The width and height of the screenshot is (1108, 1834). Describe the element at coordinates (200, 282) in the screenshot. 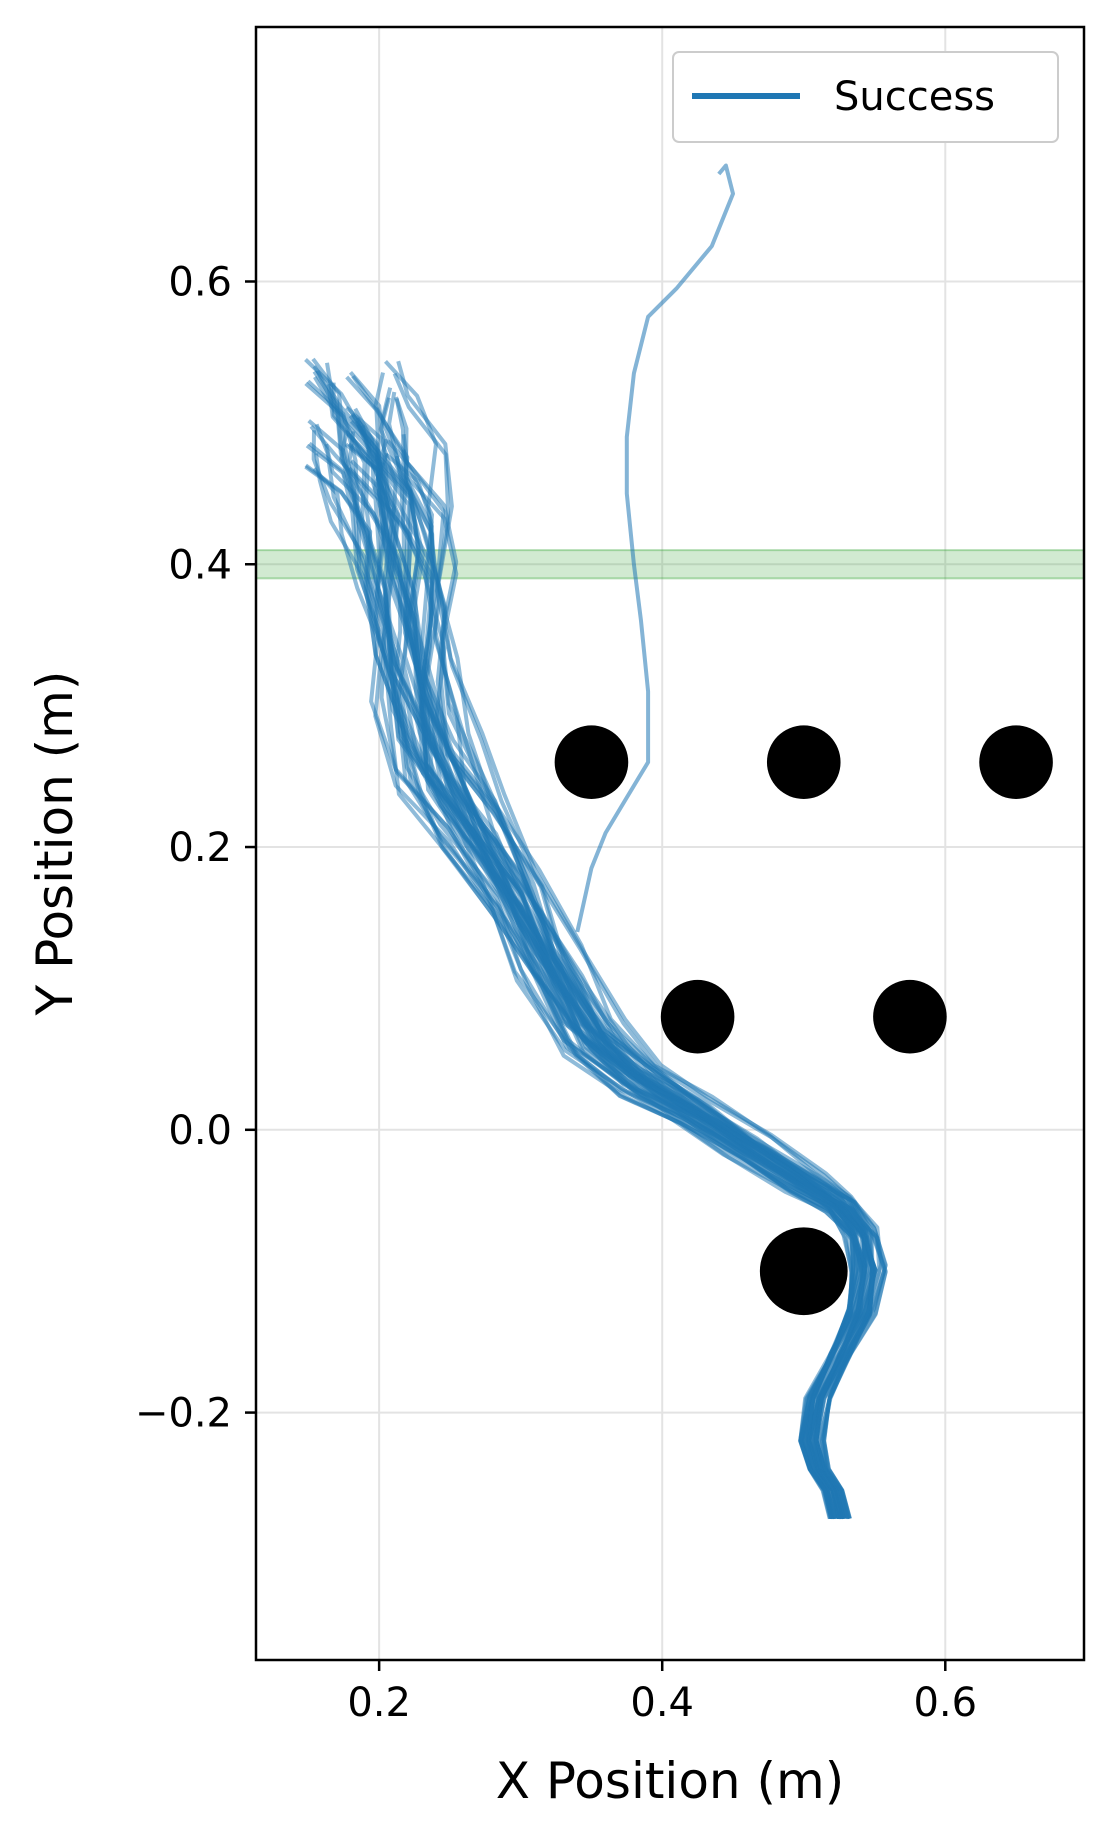

I see `y-tick-label-4: 0.6` at that location.